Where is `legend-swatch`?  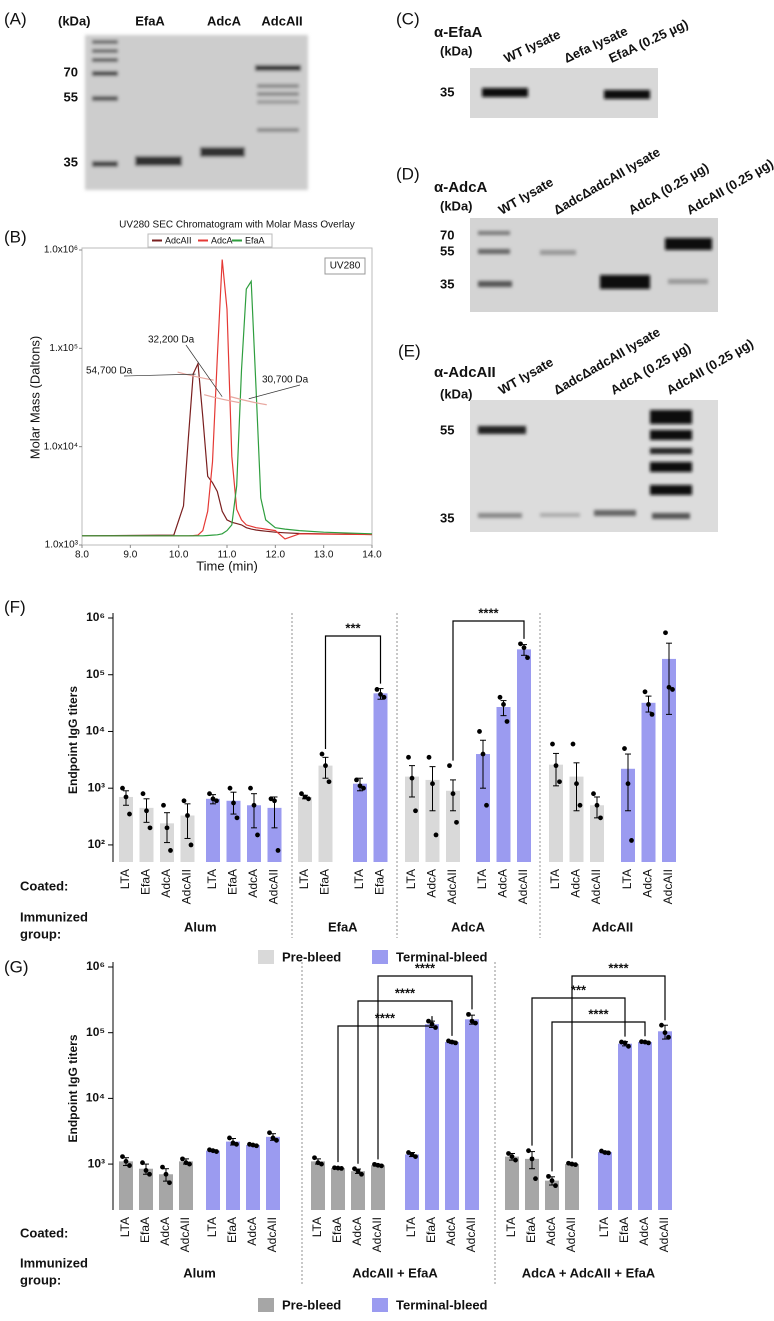
legend-swatch is located at coordinates (266, 1305).